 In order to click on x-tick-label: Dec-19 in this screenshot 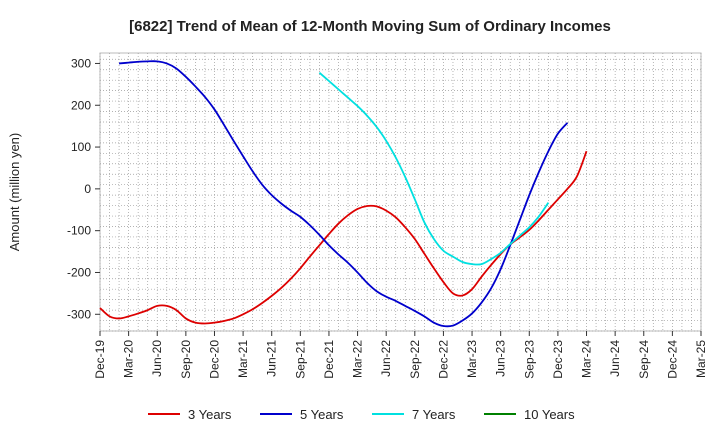, I will do `click(100, 359)`.